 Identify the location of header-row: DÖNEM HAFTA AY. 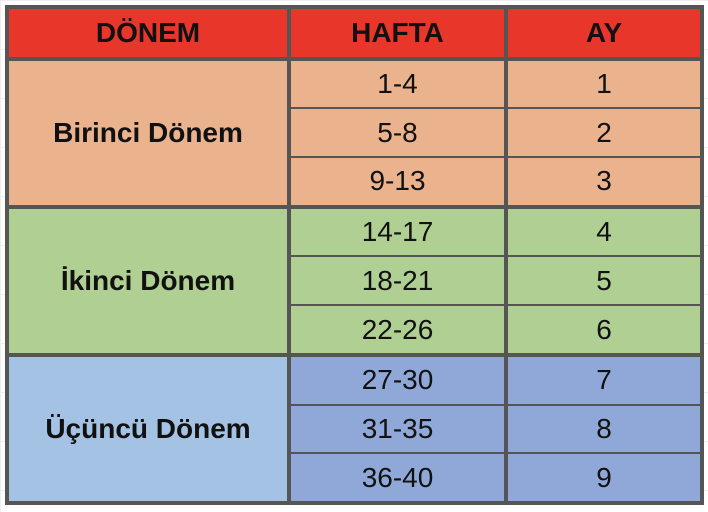
(354, 33).